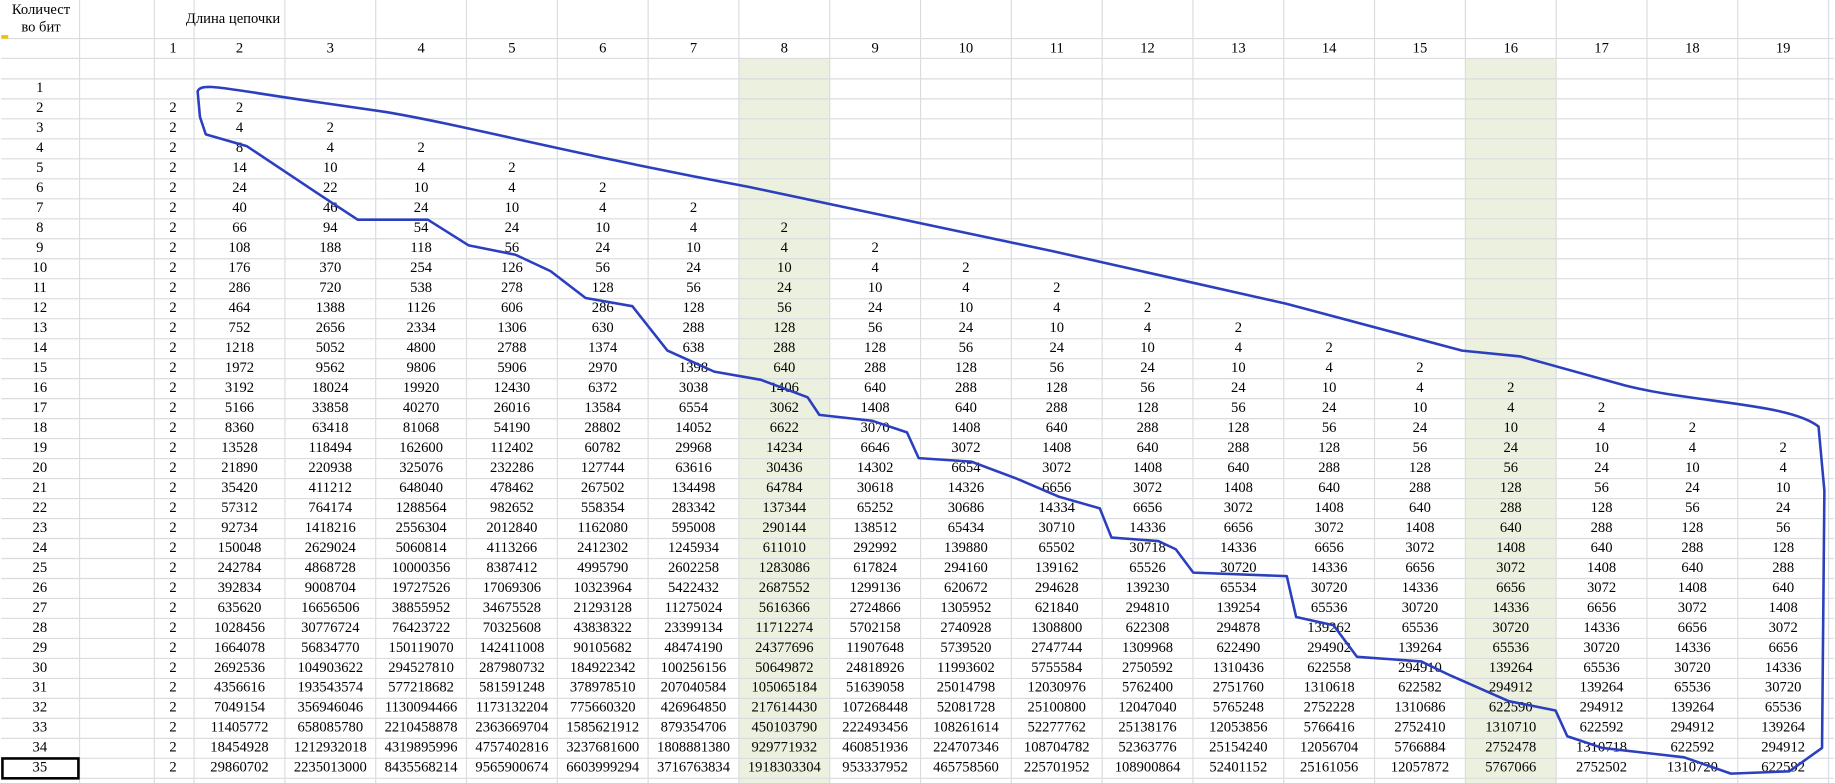 The image size is (1835, 783). I want to click on cell-value: 9806, so click(421, 368).